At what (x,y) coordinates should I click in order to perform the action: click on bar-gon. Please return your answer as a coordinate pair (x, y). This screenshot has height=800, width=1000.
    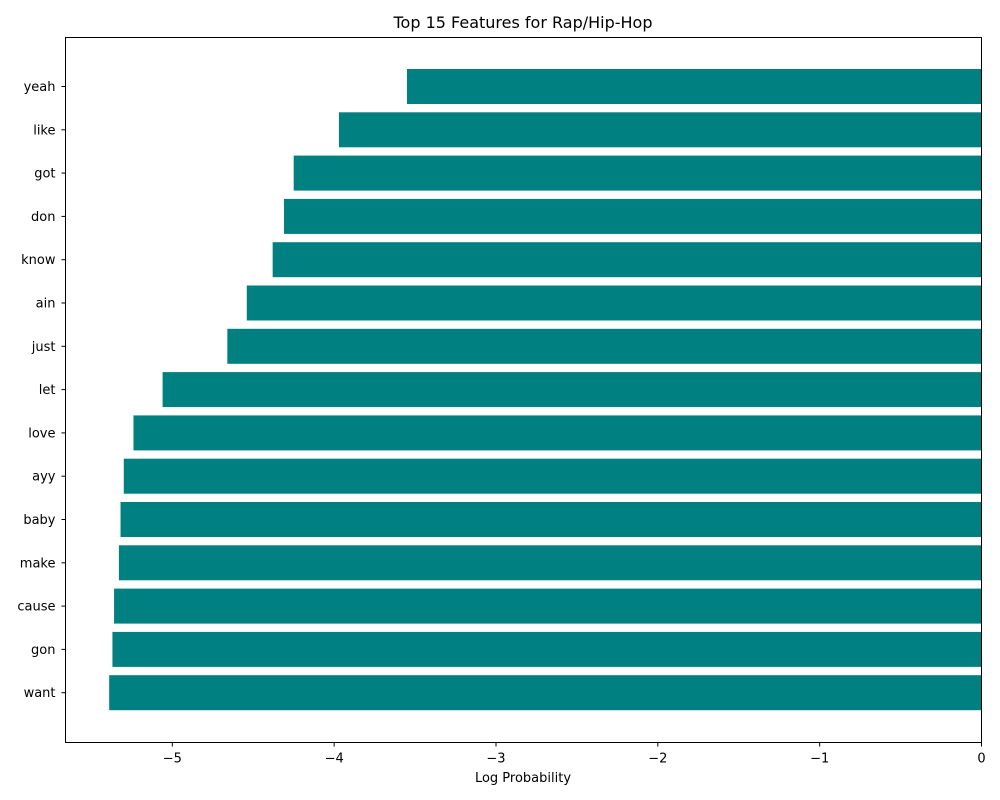
    Looking at the image, I should click on (547, 649).